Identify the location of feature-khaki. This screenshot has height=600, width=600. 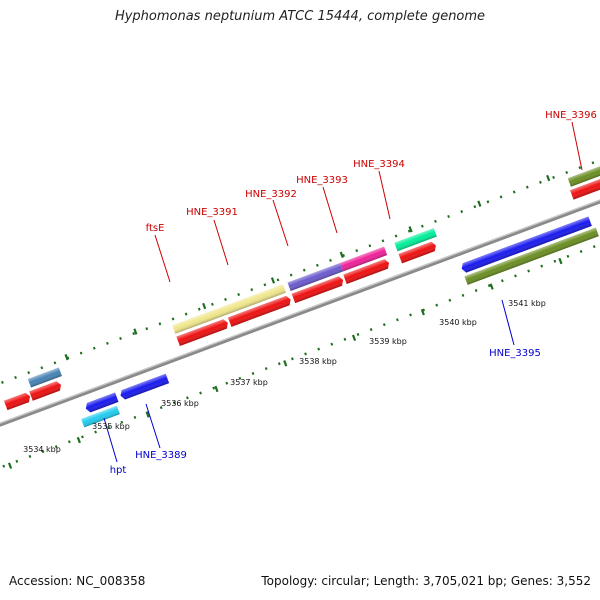
(229, 309).